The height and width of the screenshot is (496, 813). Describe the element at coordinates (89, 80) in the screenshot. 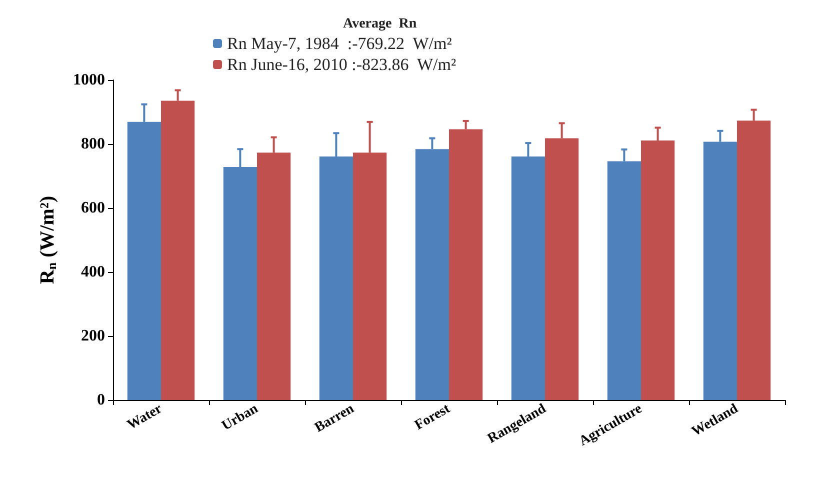

I see `y-tick-label: 1000` at that location.